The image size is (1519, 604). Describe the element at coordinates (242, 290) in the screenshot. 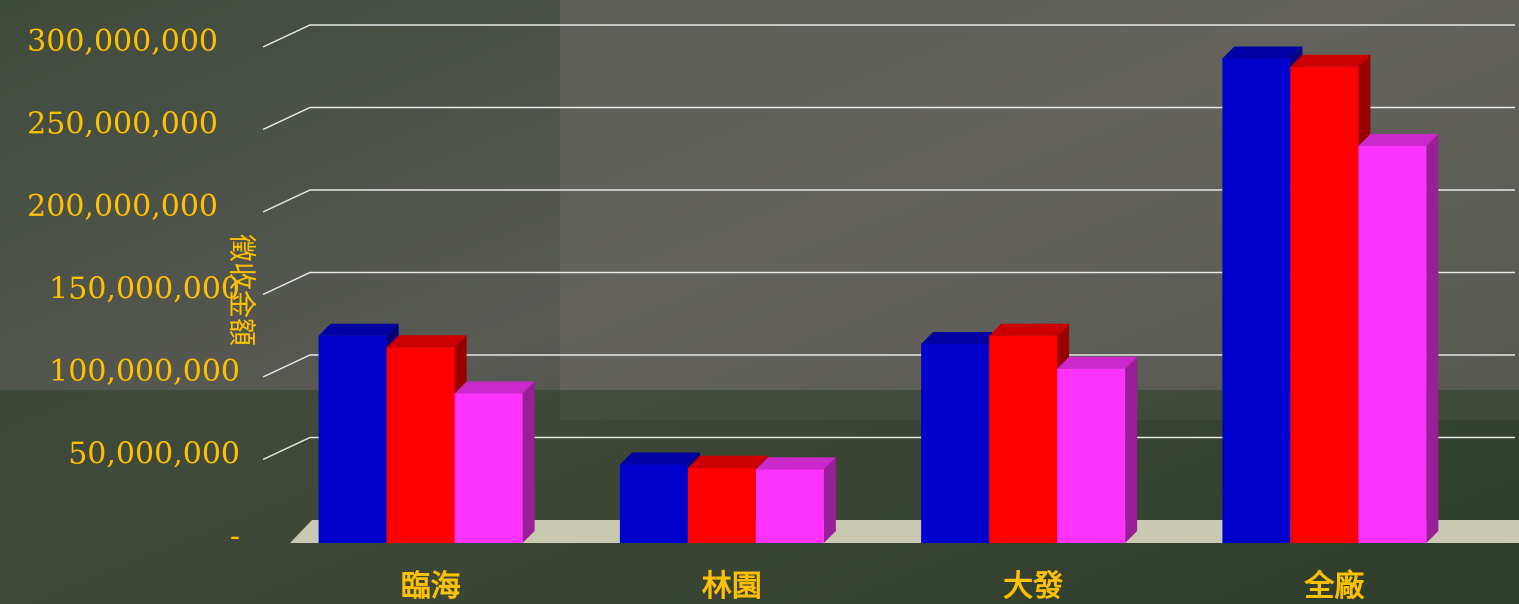

I see `y-axis-title: 徵收金額` at that location.